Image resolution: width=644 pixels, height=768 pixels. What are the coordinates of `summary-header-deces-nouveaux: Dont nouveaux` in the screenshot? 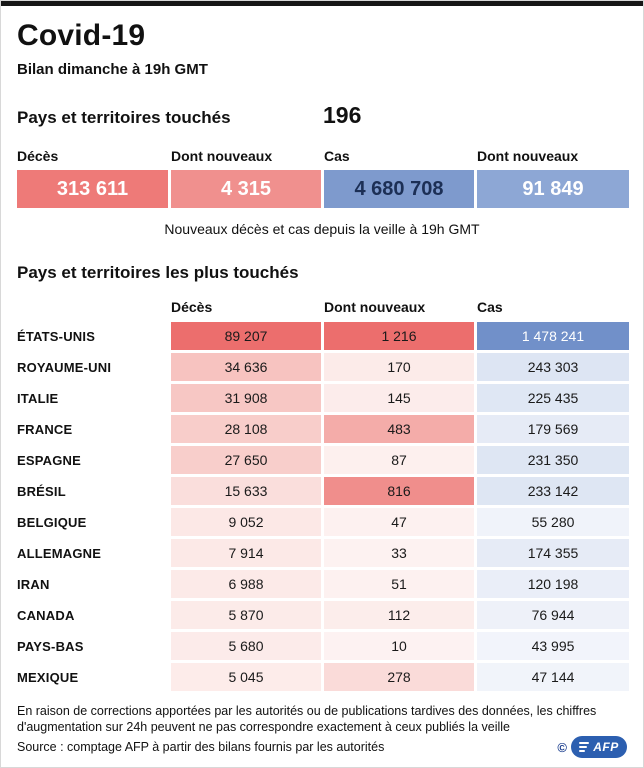 It's located at (222, 156).